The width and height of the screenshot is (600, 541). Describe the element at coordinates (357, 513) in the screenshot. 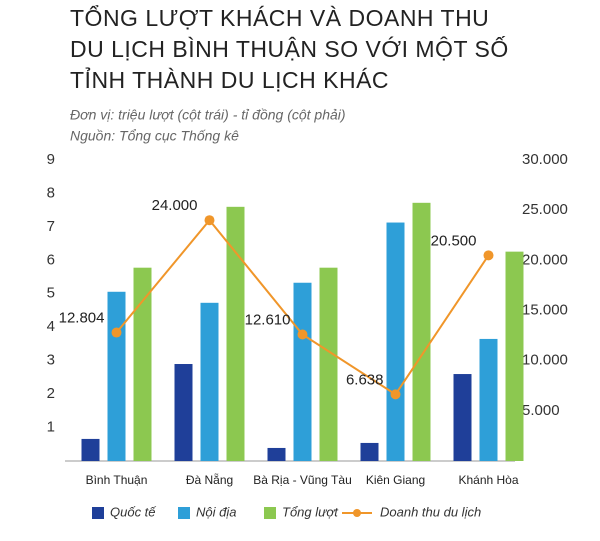

I see `legend-marker` at that location.